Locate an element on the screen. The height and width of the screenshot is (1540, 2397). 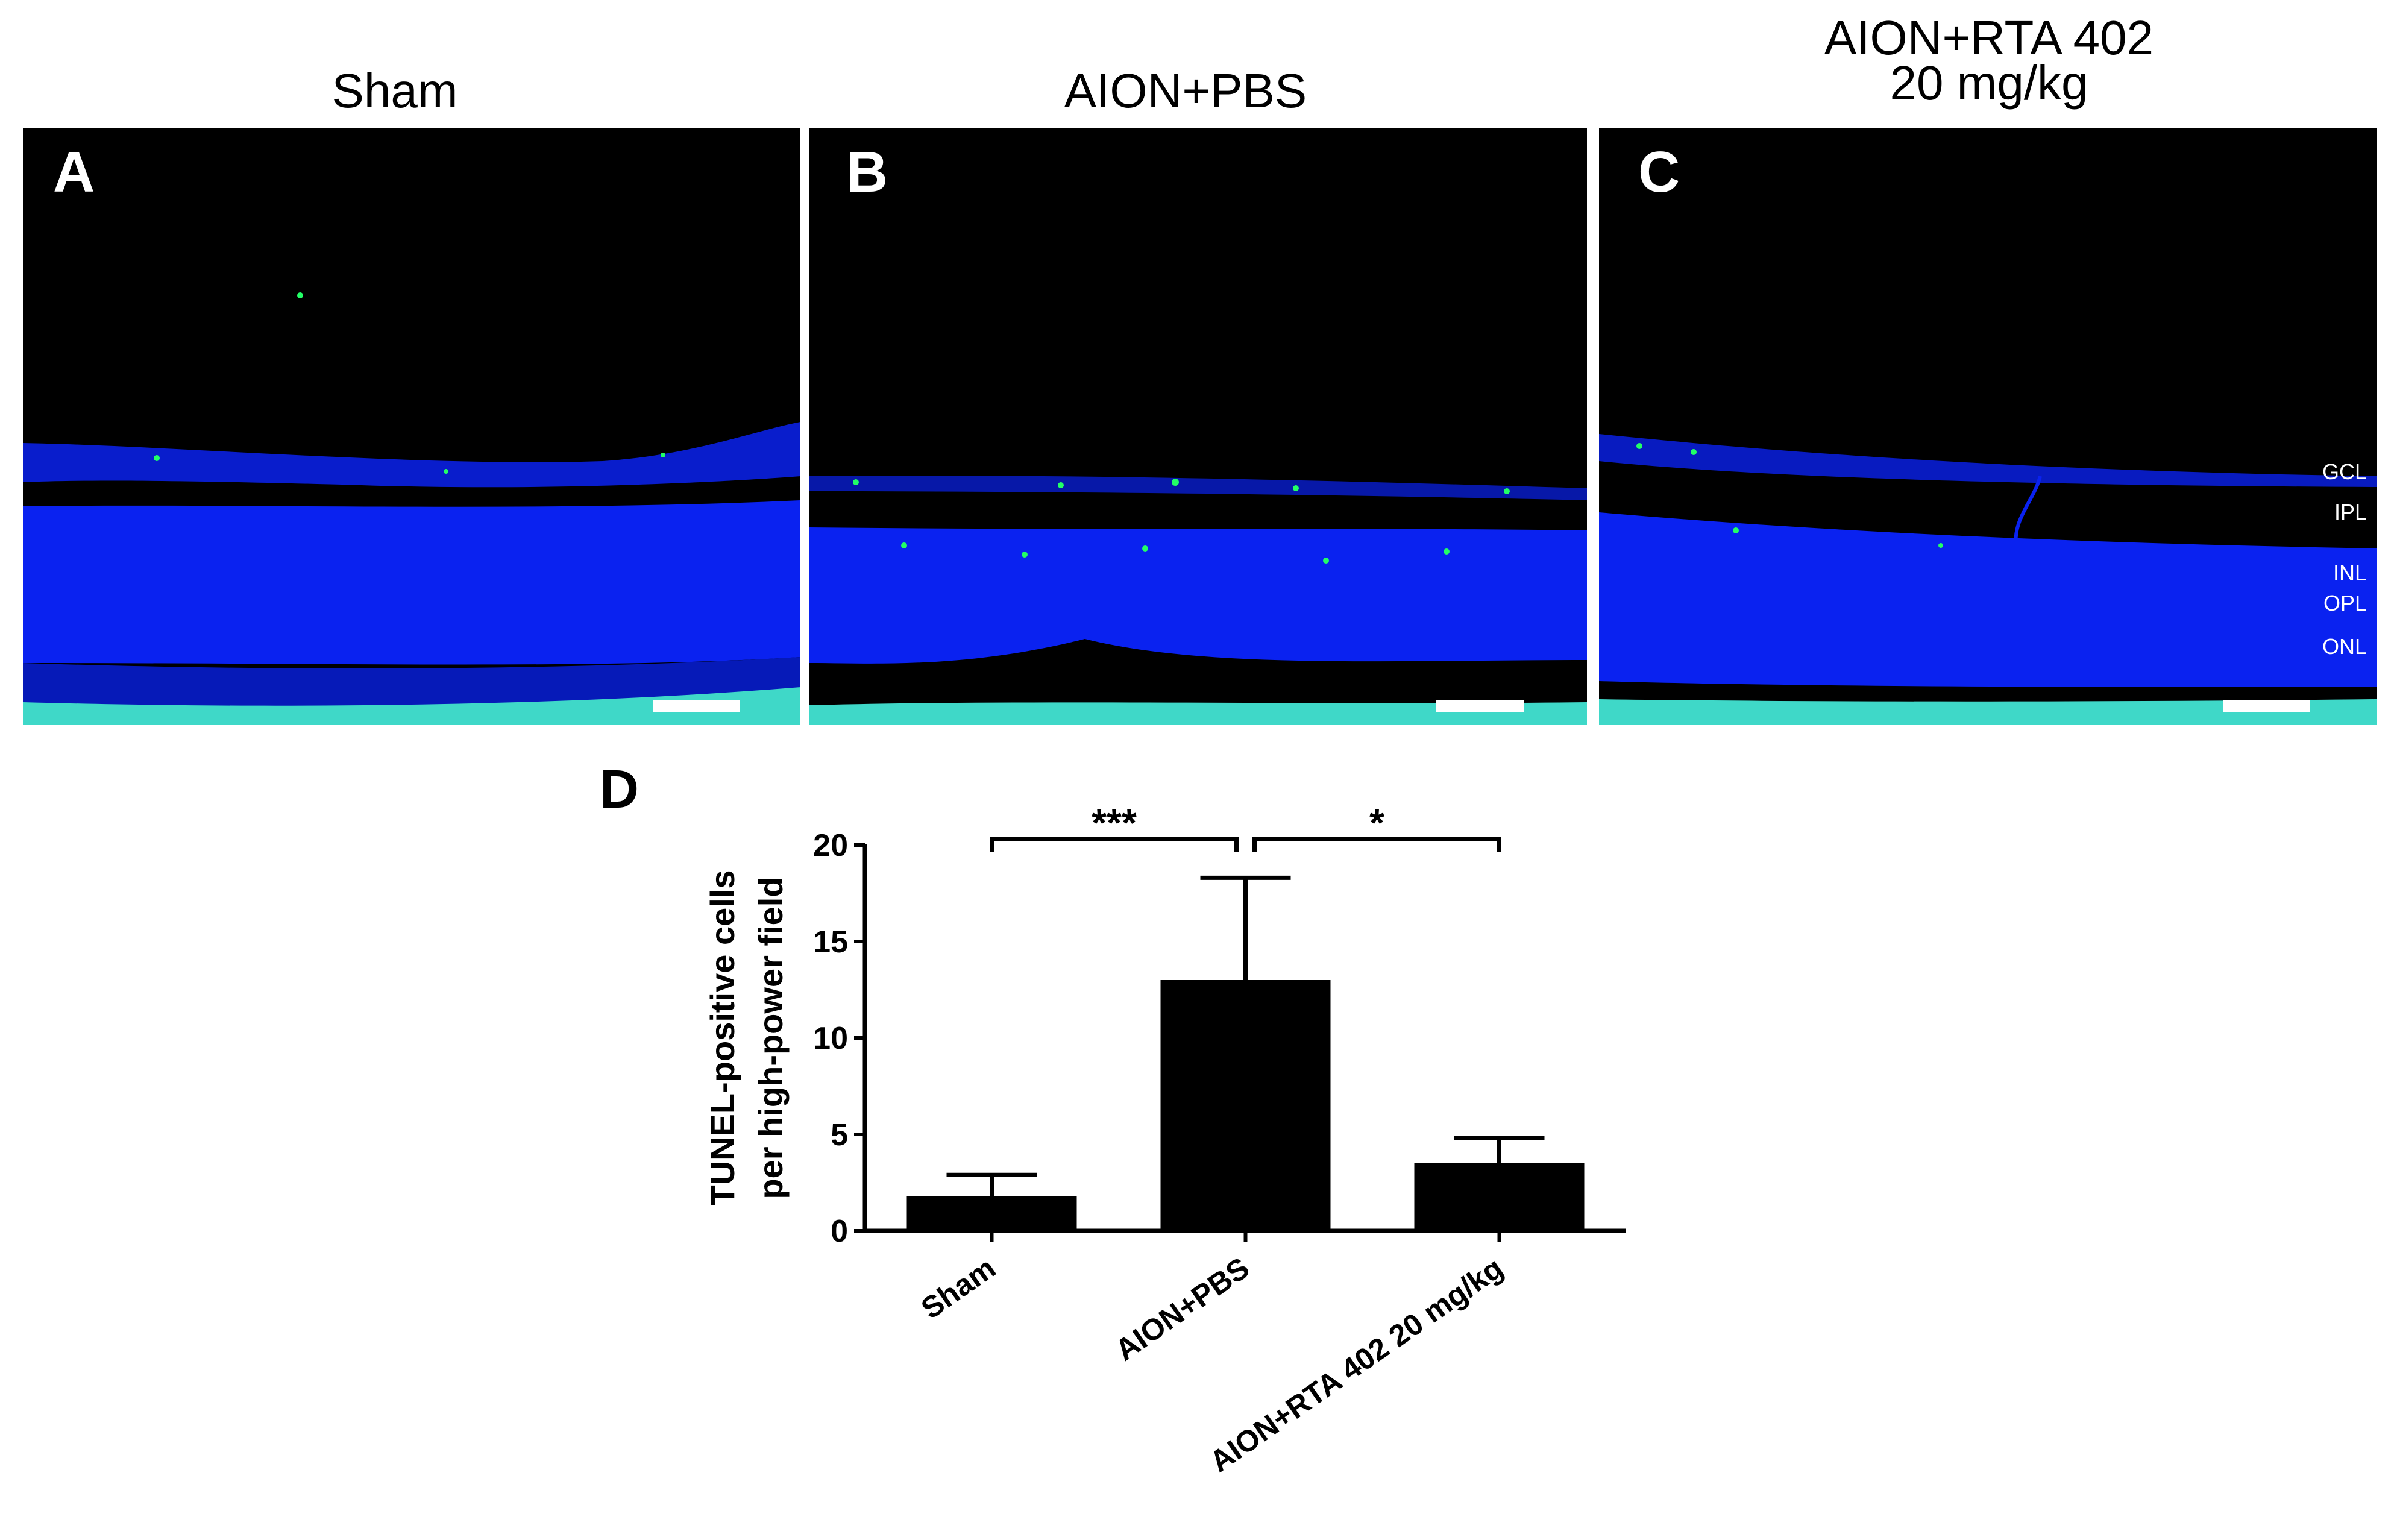
y-axis-title-line2: per high-power field is located at coordinates (771, 1037).